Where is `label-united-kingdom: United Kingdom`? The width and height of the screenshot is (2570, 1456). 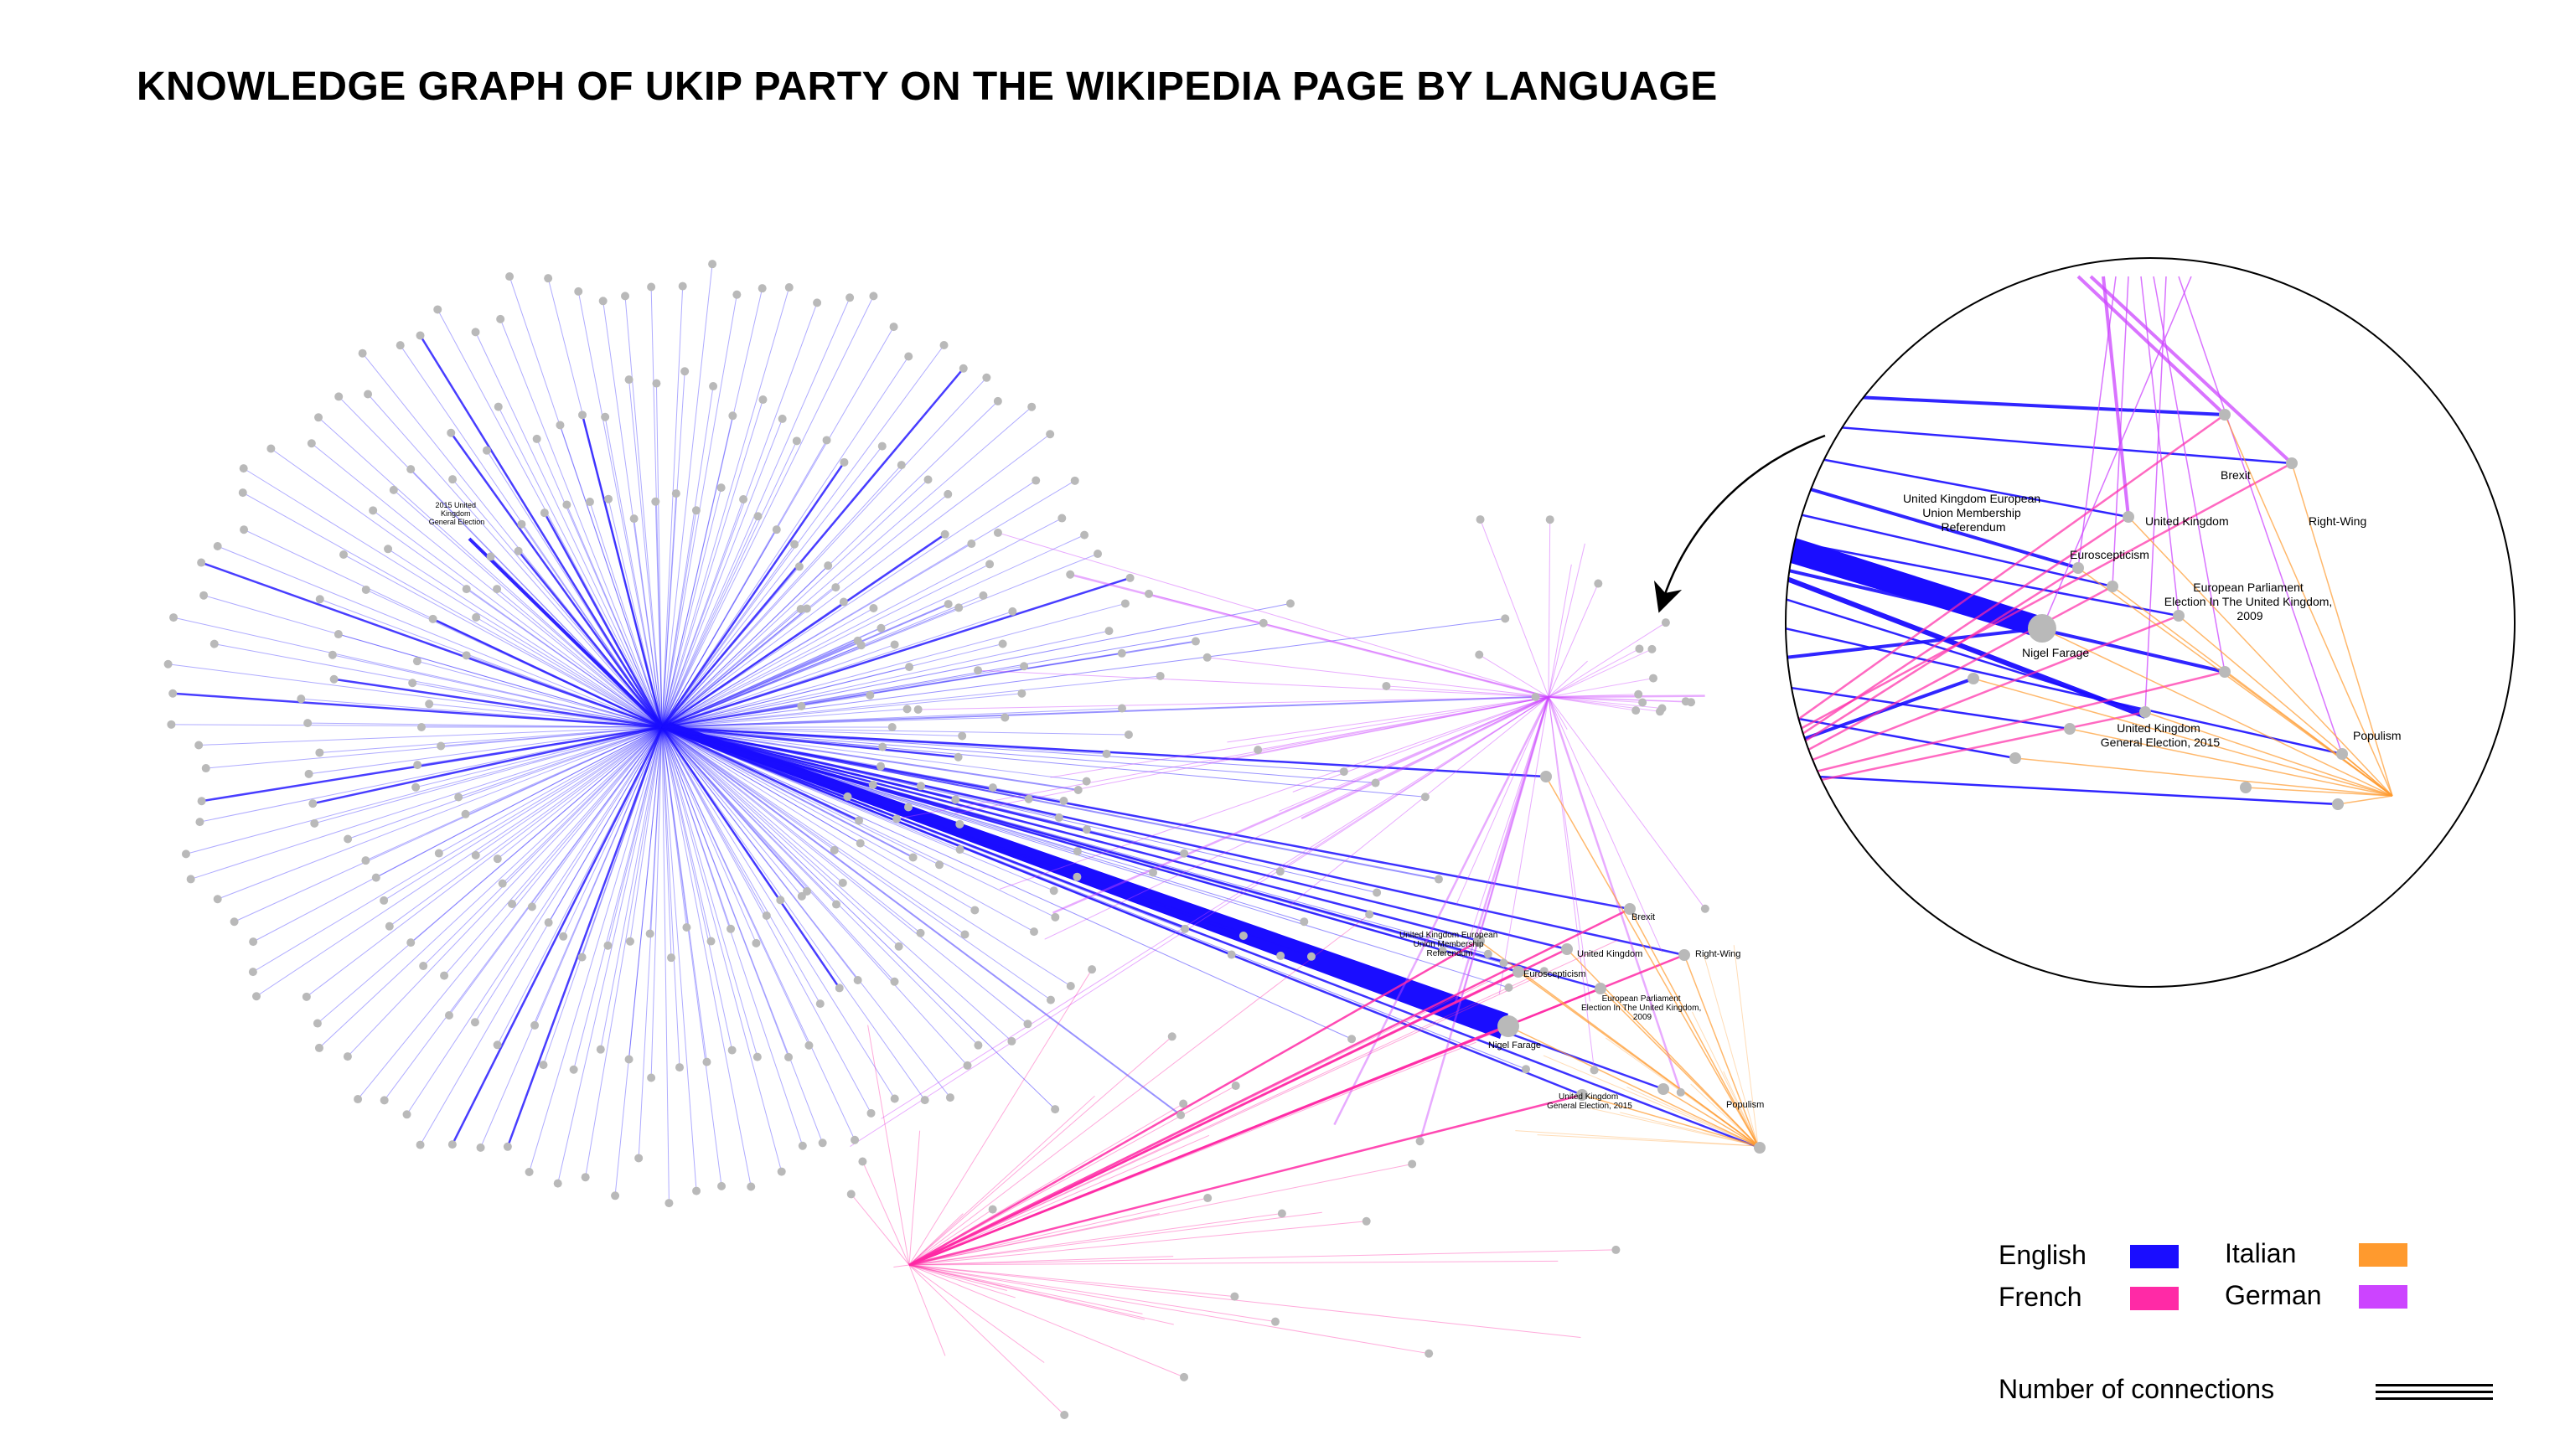 label-united-kingdom: United Kingdom is located at coordinates (1609, 954).